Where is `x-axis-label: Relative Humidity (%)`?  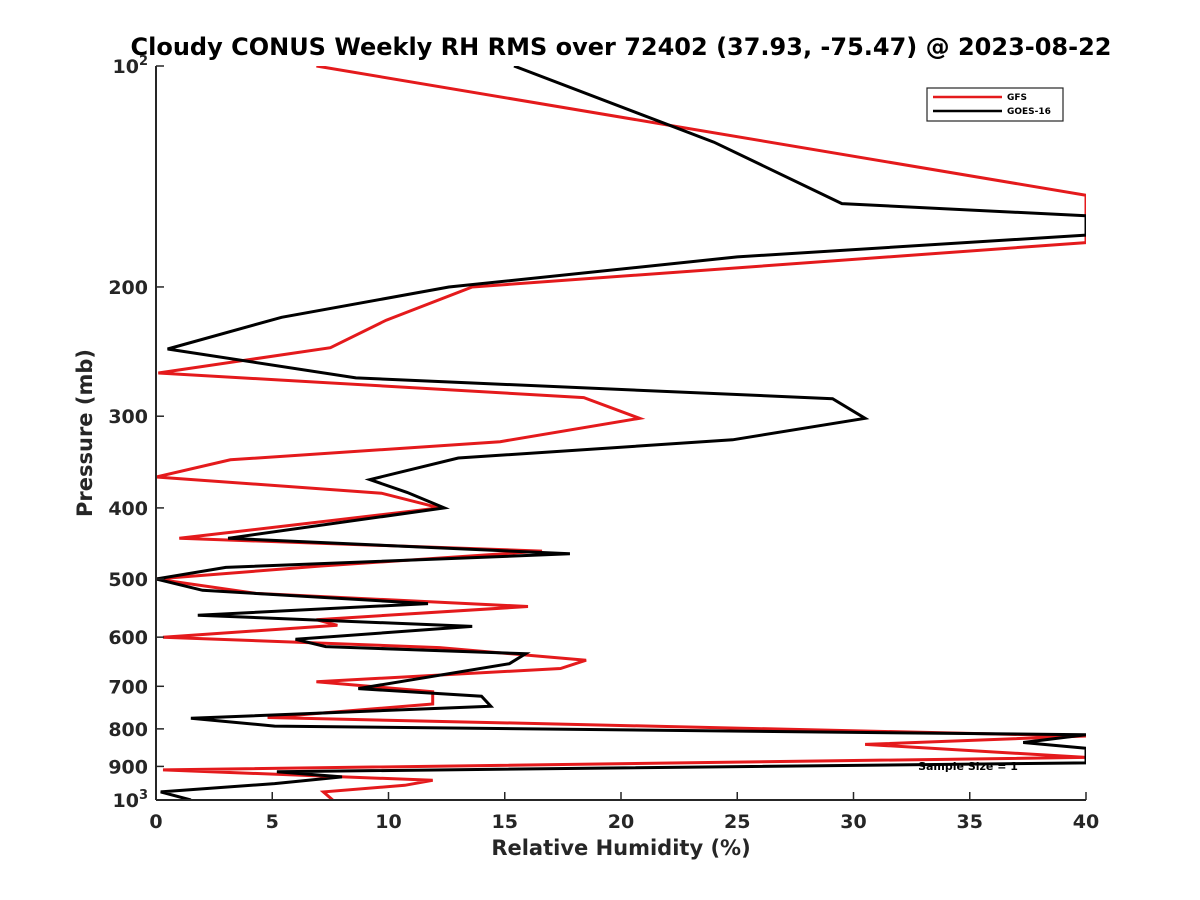
x-axis-label: Relative Humidity (%) is located at coordinates (620, 848).